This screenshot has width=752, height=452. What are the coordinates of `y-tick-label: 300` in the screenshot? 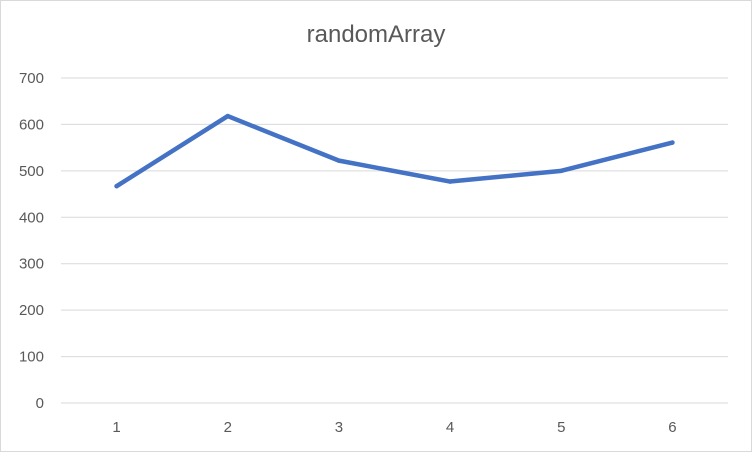 It's located at (31, 264).